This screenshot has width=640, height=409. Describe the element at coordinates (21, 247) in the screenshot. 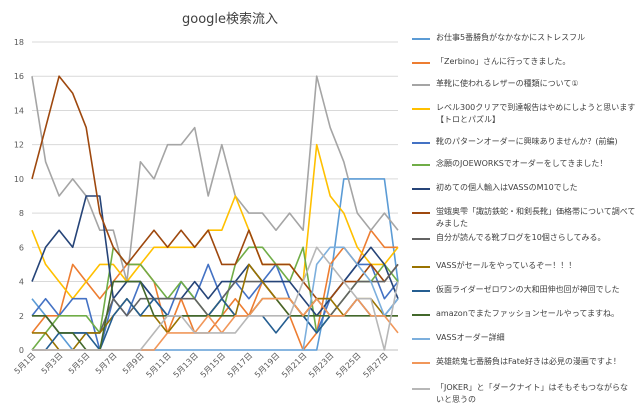

I see `y-tick-label: 6` at that location.